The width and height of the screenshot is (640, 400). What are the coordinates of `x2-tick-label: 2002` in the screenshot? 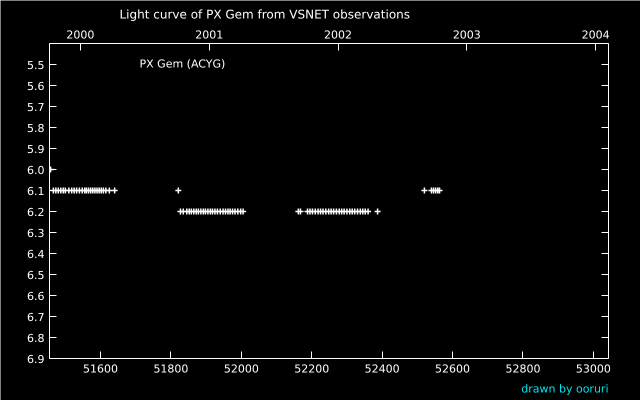 It's located at (338, 35).